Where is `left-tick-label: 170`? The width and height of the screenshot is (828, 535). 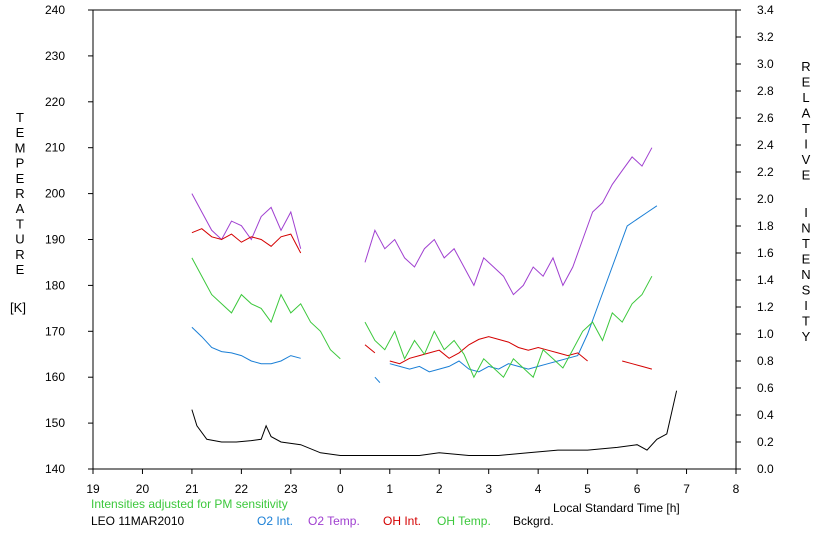
left-tick-label: 170 is located at coordinates (55, 331).